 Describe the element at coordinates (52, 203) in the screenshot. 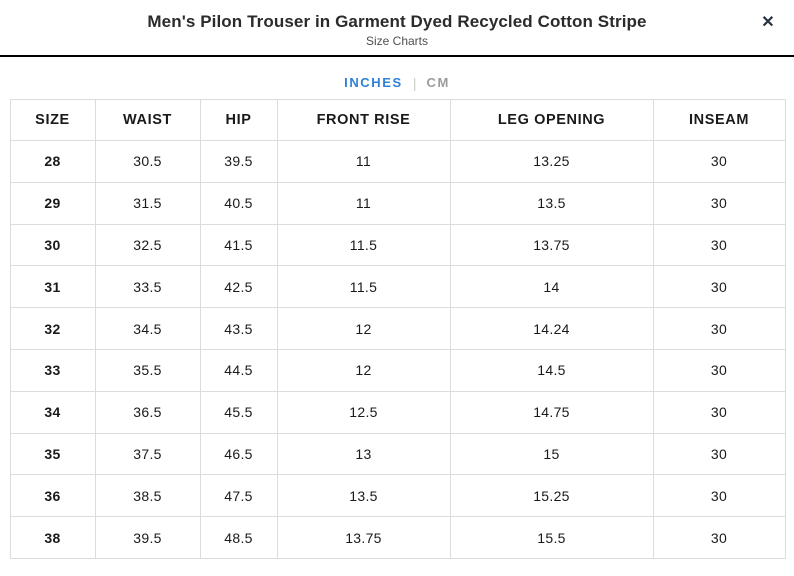

I see `size-cell: 29` at that location.